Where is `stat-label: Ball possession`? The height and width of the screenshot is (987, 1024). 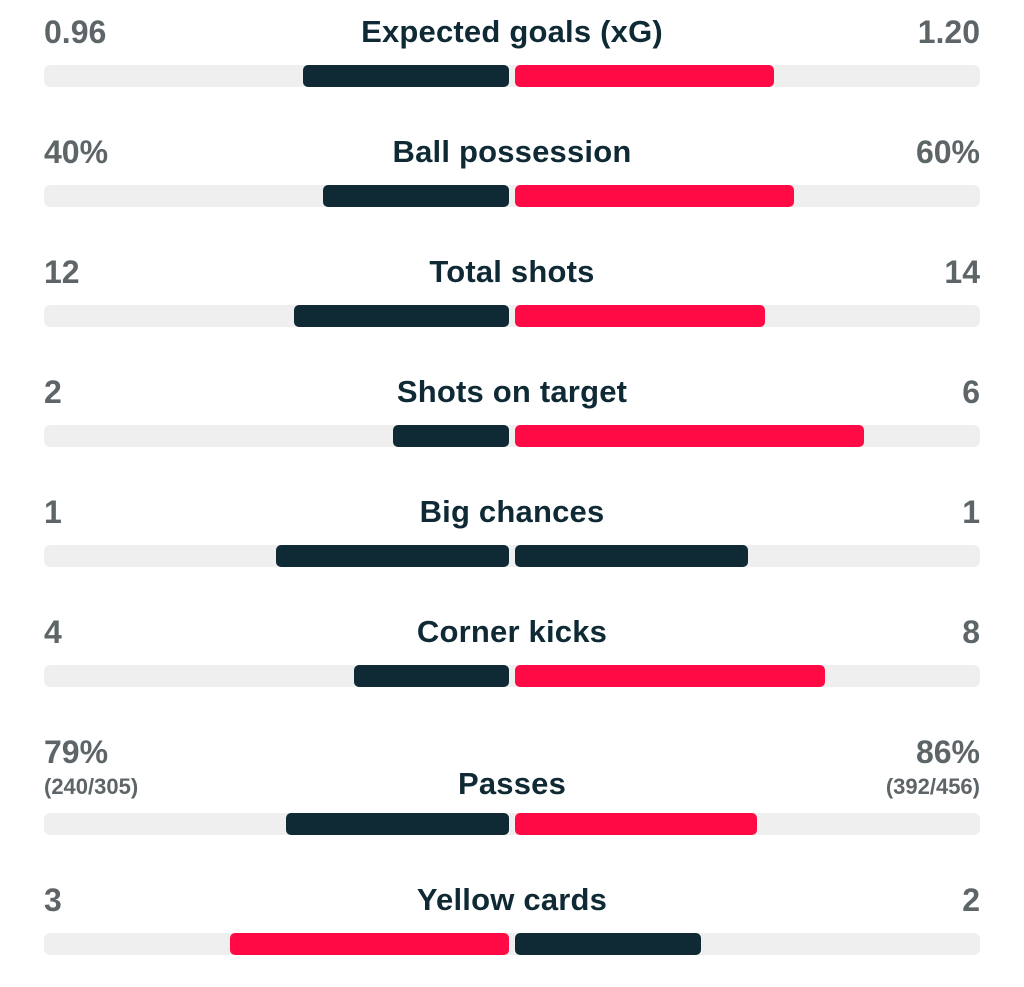
stat-label: Ball possession is located at coordinates (512, 151).